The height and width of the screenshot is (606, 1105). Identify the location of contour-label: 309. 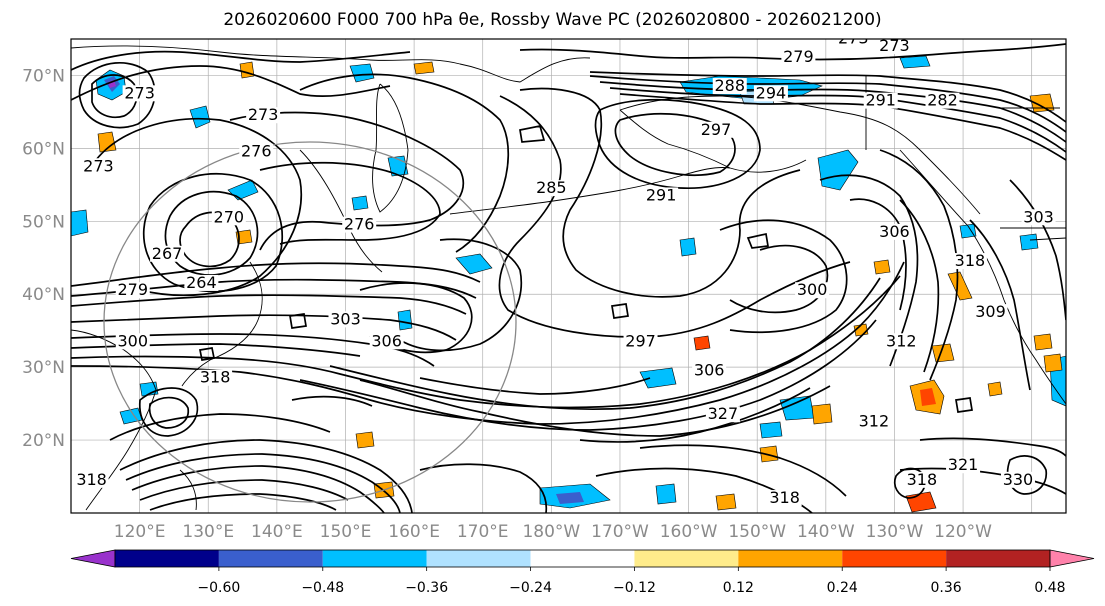
(990, 311).